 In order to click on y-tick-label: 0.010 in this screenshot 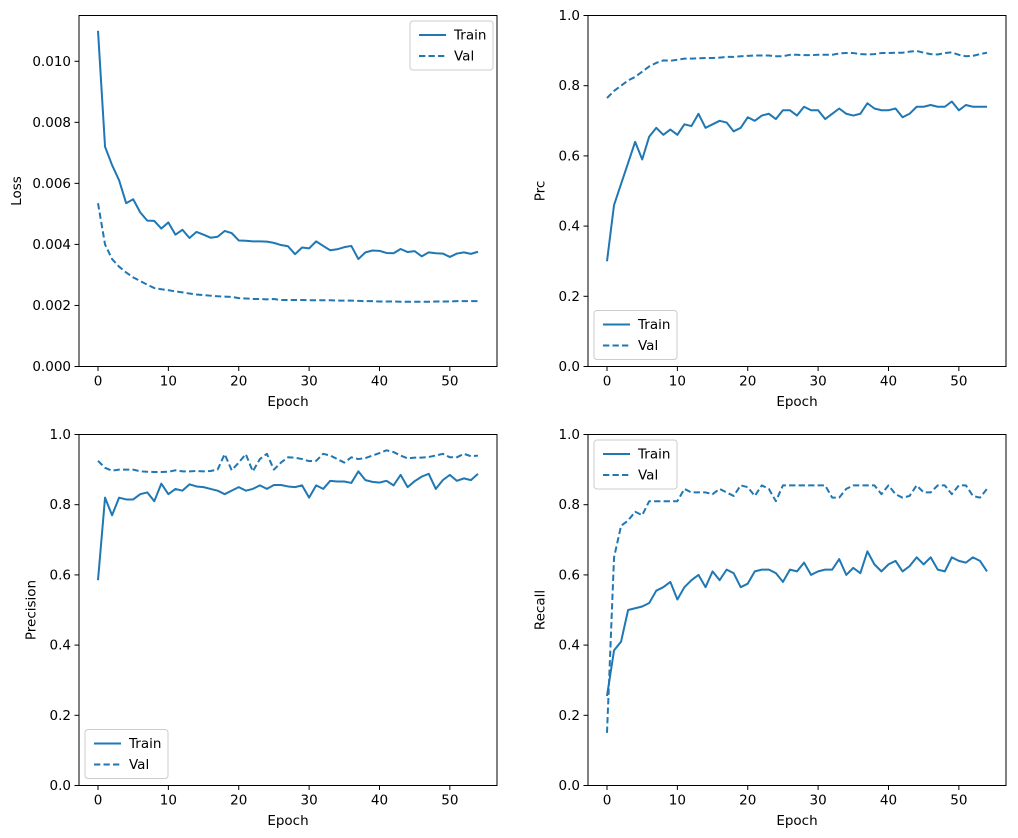, I will do `click(51, 62)`.